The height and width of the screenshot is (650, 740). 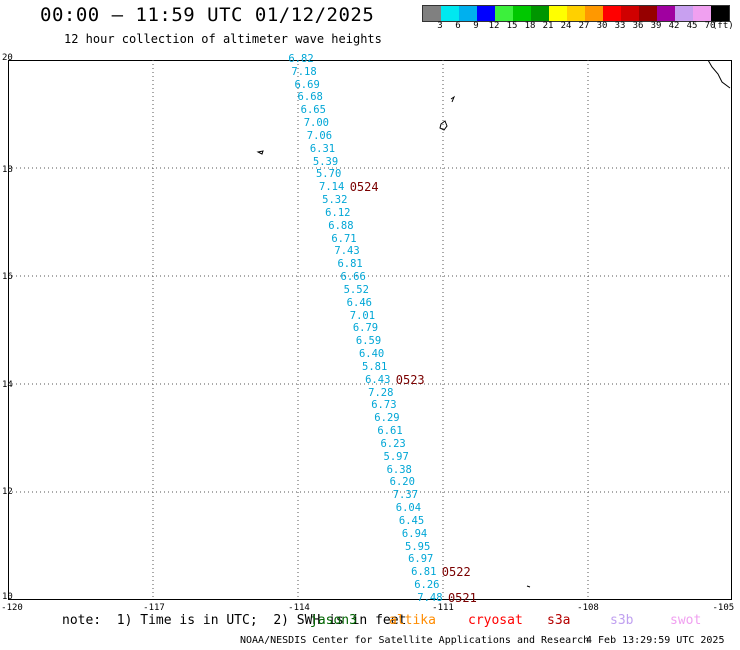 What do you see at coordinates (719, 74) in the screenshot?
I see `coastline-mainland` at bounding box center [719, 74].